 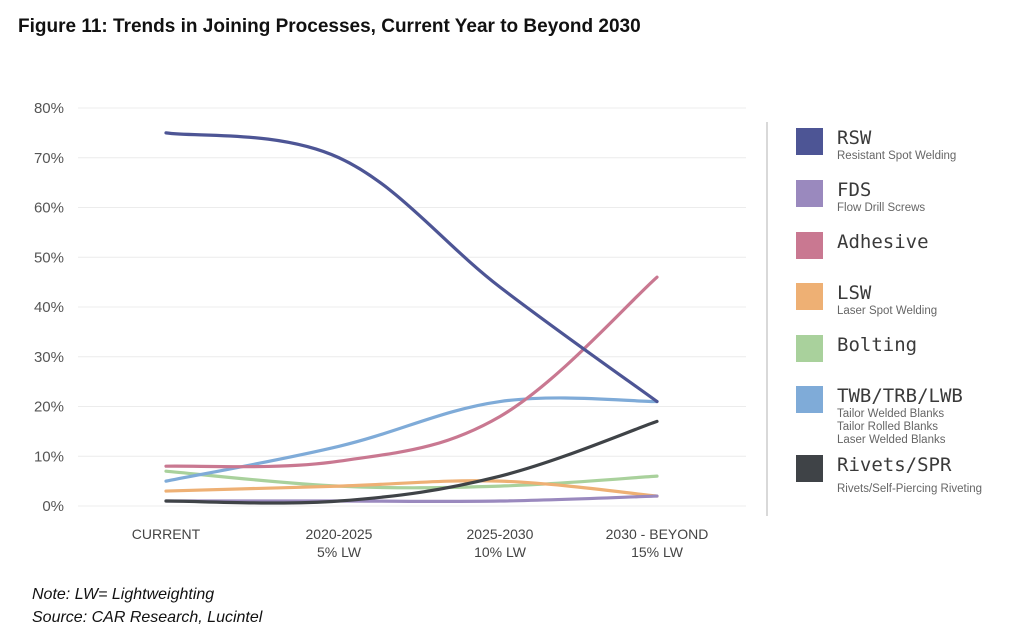 What do you see at coordinates (897, 156) in the screenshot?
I see `legend-series-description: Resistant Spot Welding` at bounding box center [897, 156].